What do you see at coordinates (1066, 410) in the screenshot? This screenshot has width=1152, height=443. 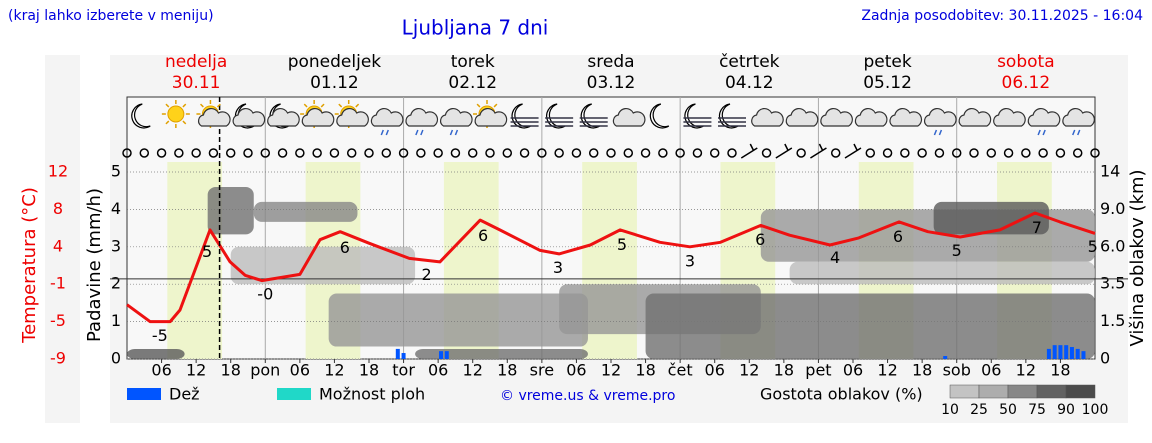 I see `density-tick-label: 90` at bounding box center [1066, 410].